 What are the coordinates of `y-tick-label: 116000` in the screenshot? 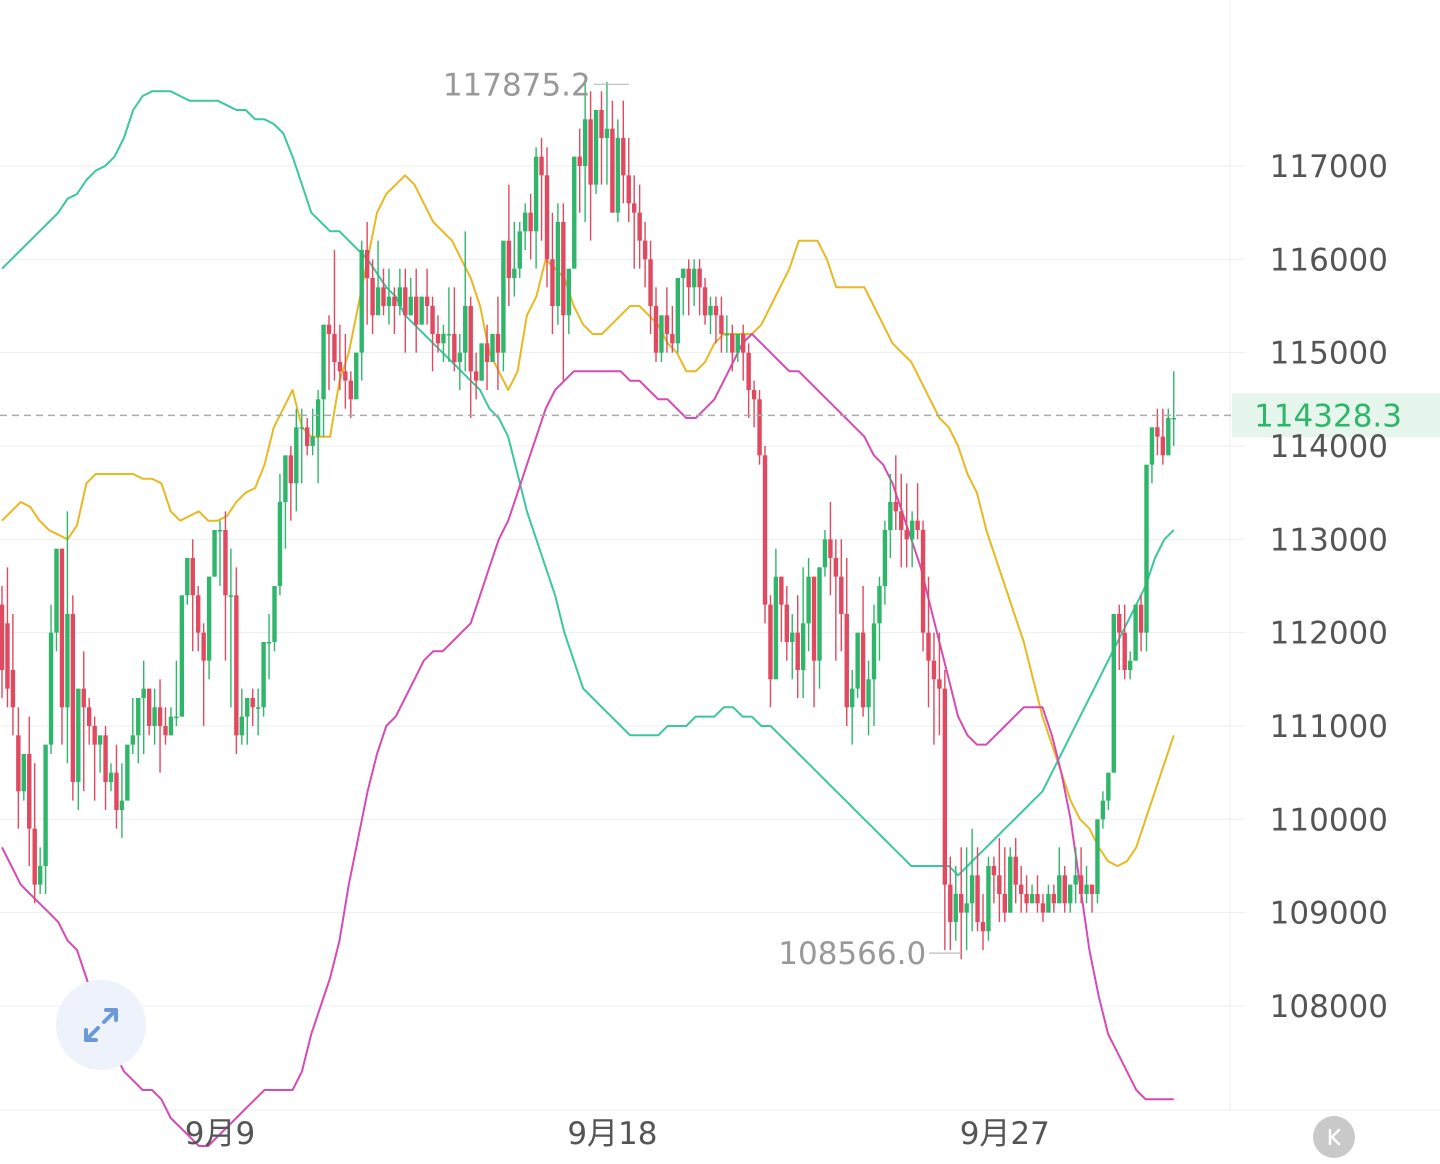 It's located at (1329, 260).